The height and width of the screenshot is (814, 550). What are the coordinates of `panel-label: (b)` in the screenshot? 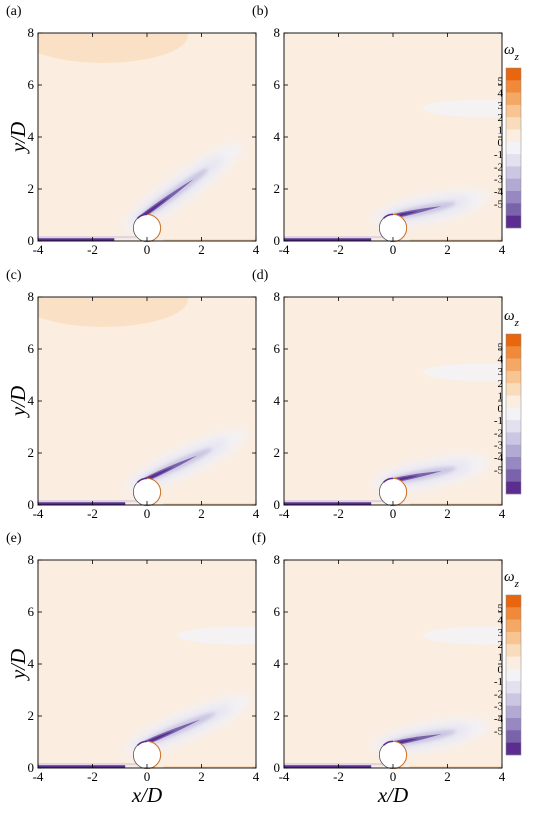 It's located at (260, 11).